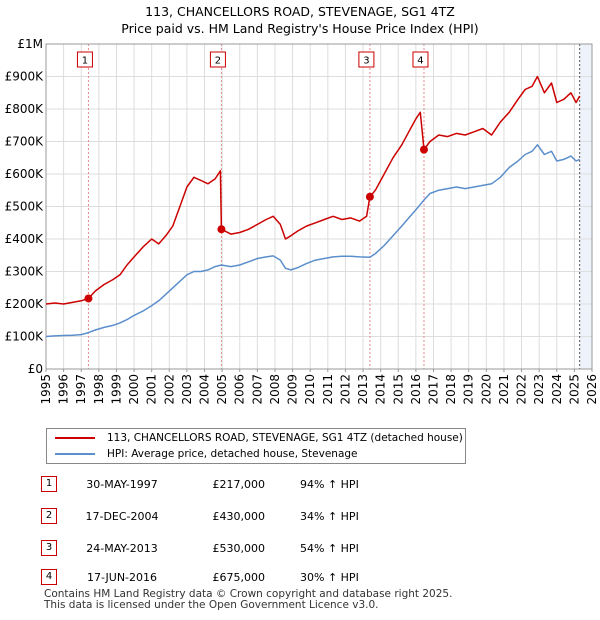 The image size is (600, 620). I want to click on x-tick-label: 2023, so click(539, 389).